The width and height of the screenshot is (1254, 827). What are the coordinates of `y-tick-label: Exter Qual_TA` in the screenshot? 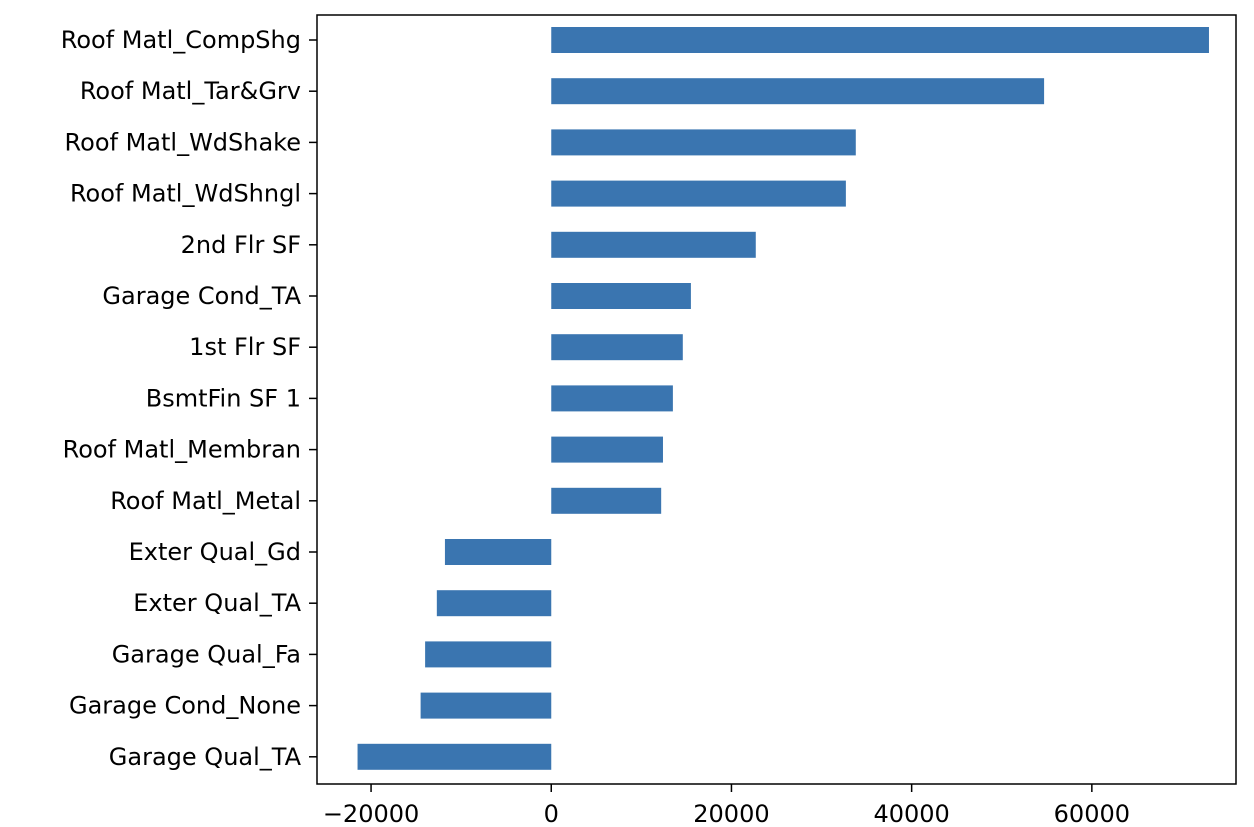 It's located at (217, 603).